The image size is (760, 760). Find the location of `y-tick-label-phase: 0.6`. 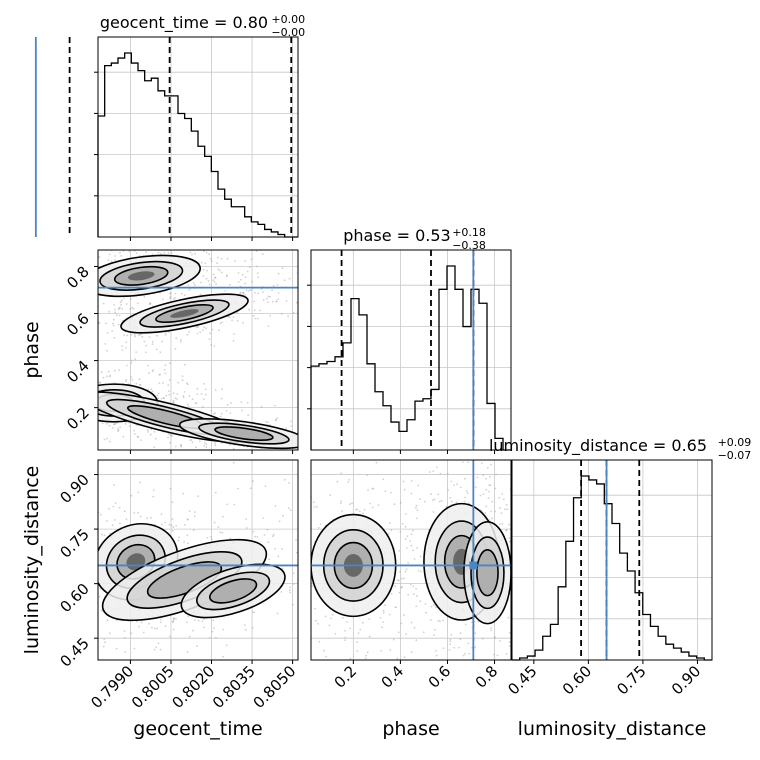

y-tick-label-phase: 0.6 is located at coordinates (78, 325).